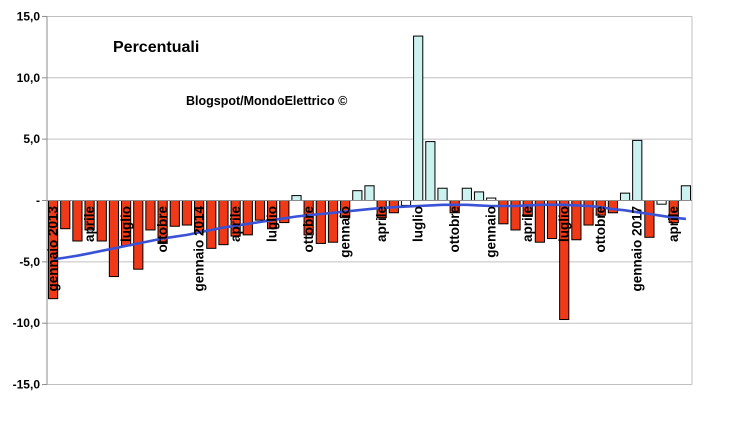  I want to click on x-tick-label: gennaio 2017, so click(637, 249).